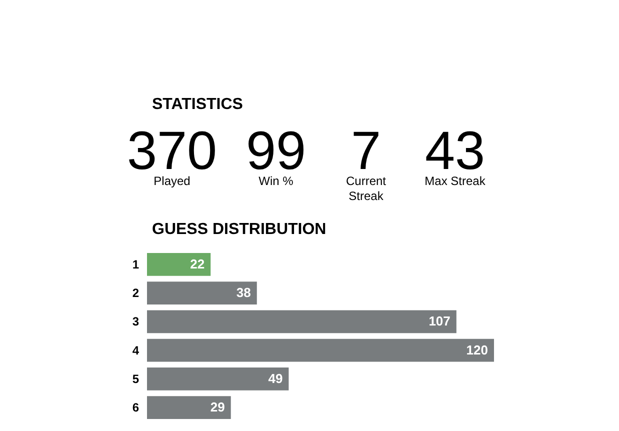  Describe the element at coordinates (439, 321) in the screenshot. I see `data-label: 107` at that location.